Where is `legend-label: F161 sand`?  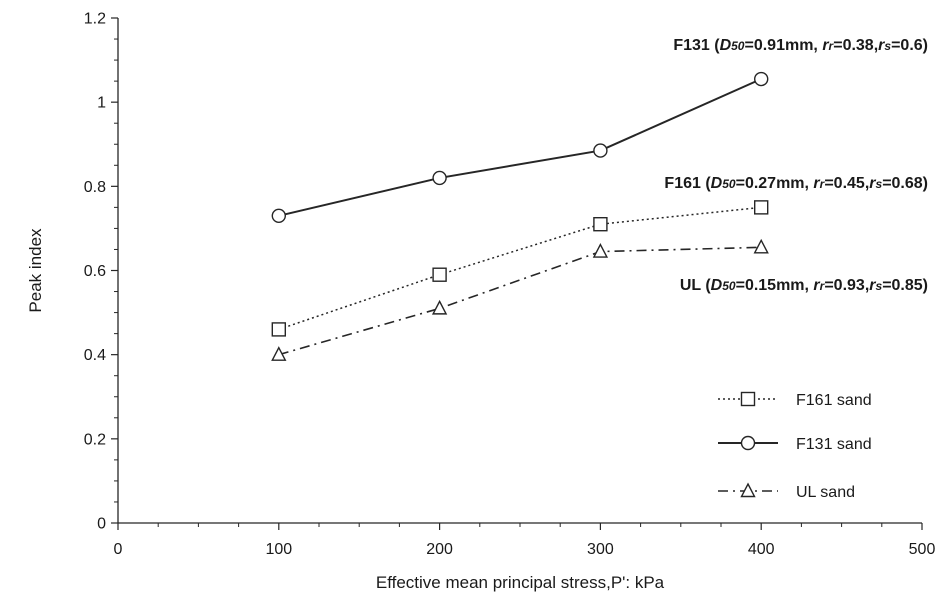
legend-label: F161 sand is located at coordinates (834, 400).